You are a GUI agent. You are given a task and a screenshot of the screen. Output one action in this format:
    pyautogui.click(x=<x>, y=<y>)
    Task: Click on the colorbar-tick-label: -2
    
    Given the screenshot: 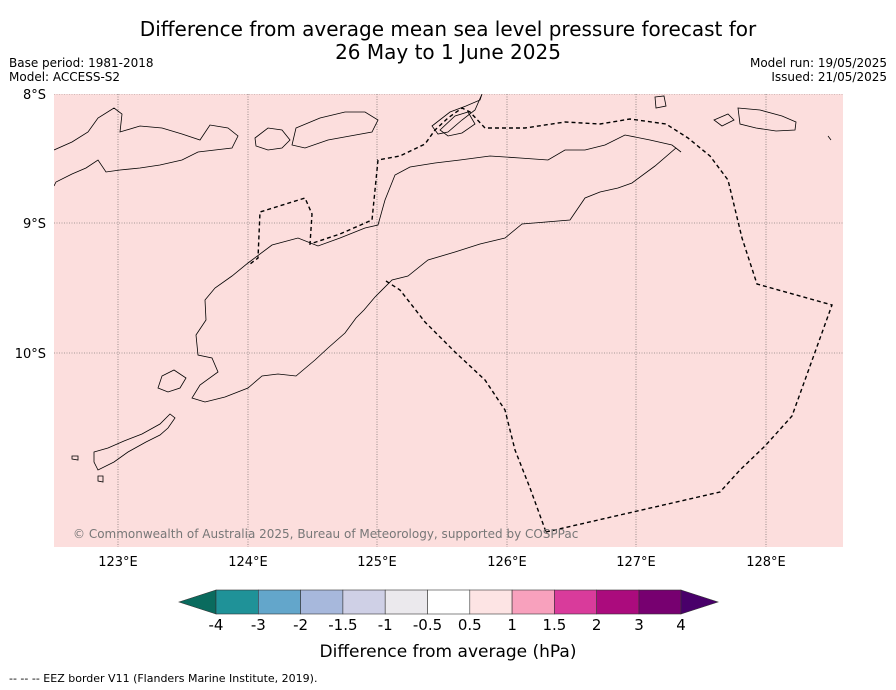 What is the action you would take?
    pyautogui.click(x=300, y=625)
    